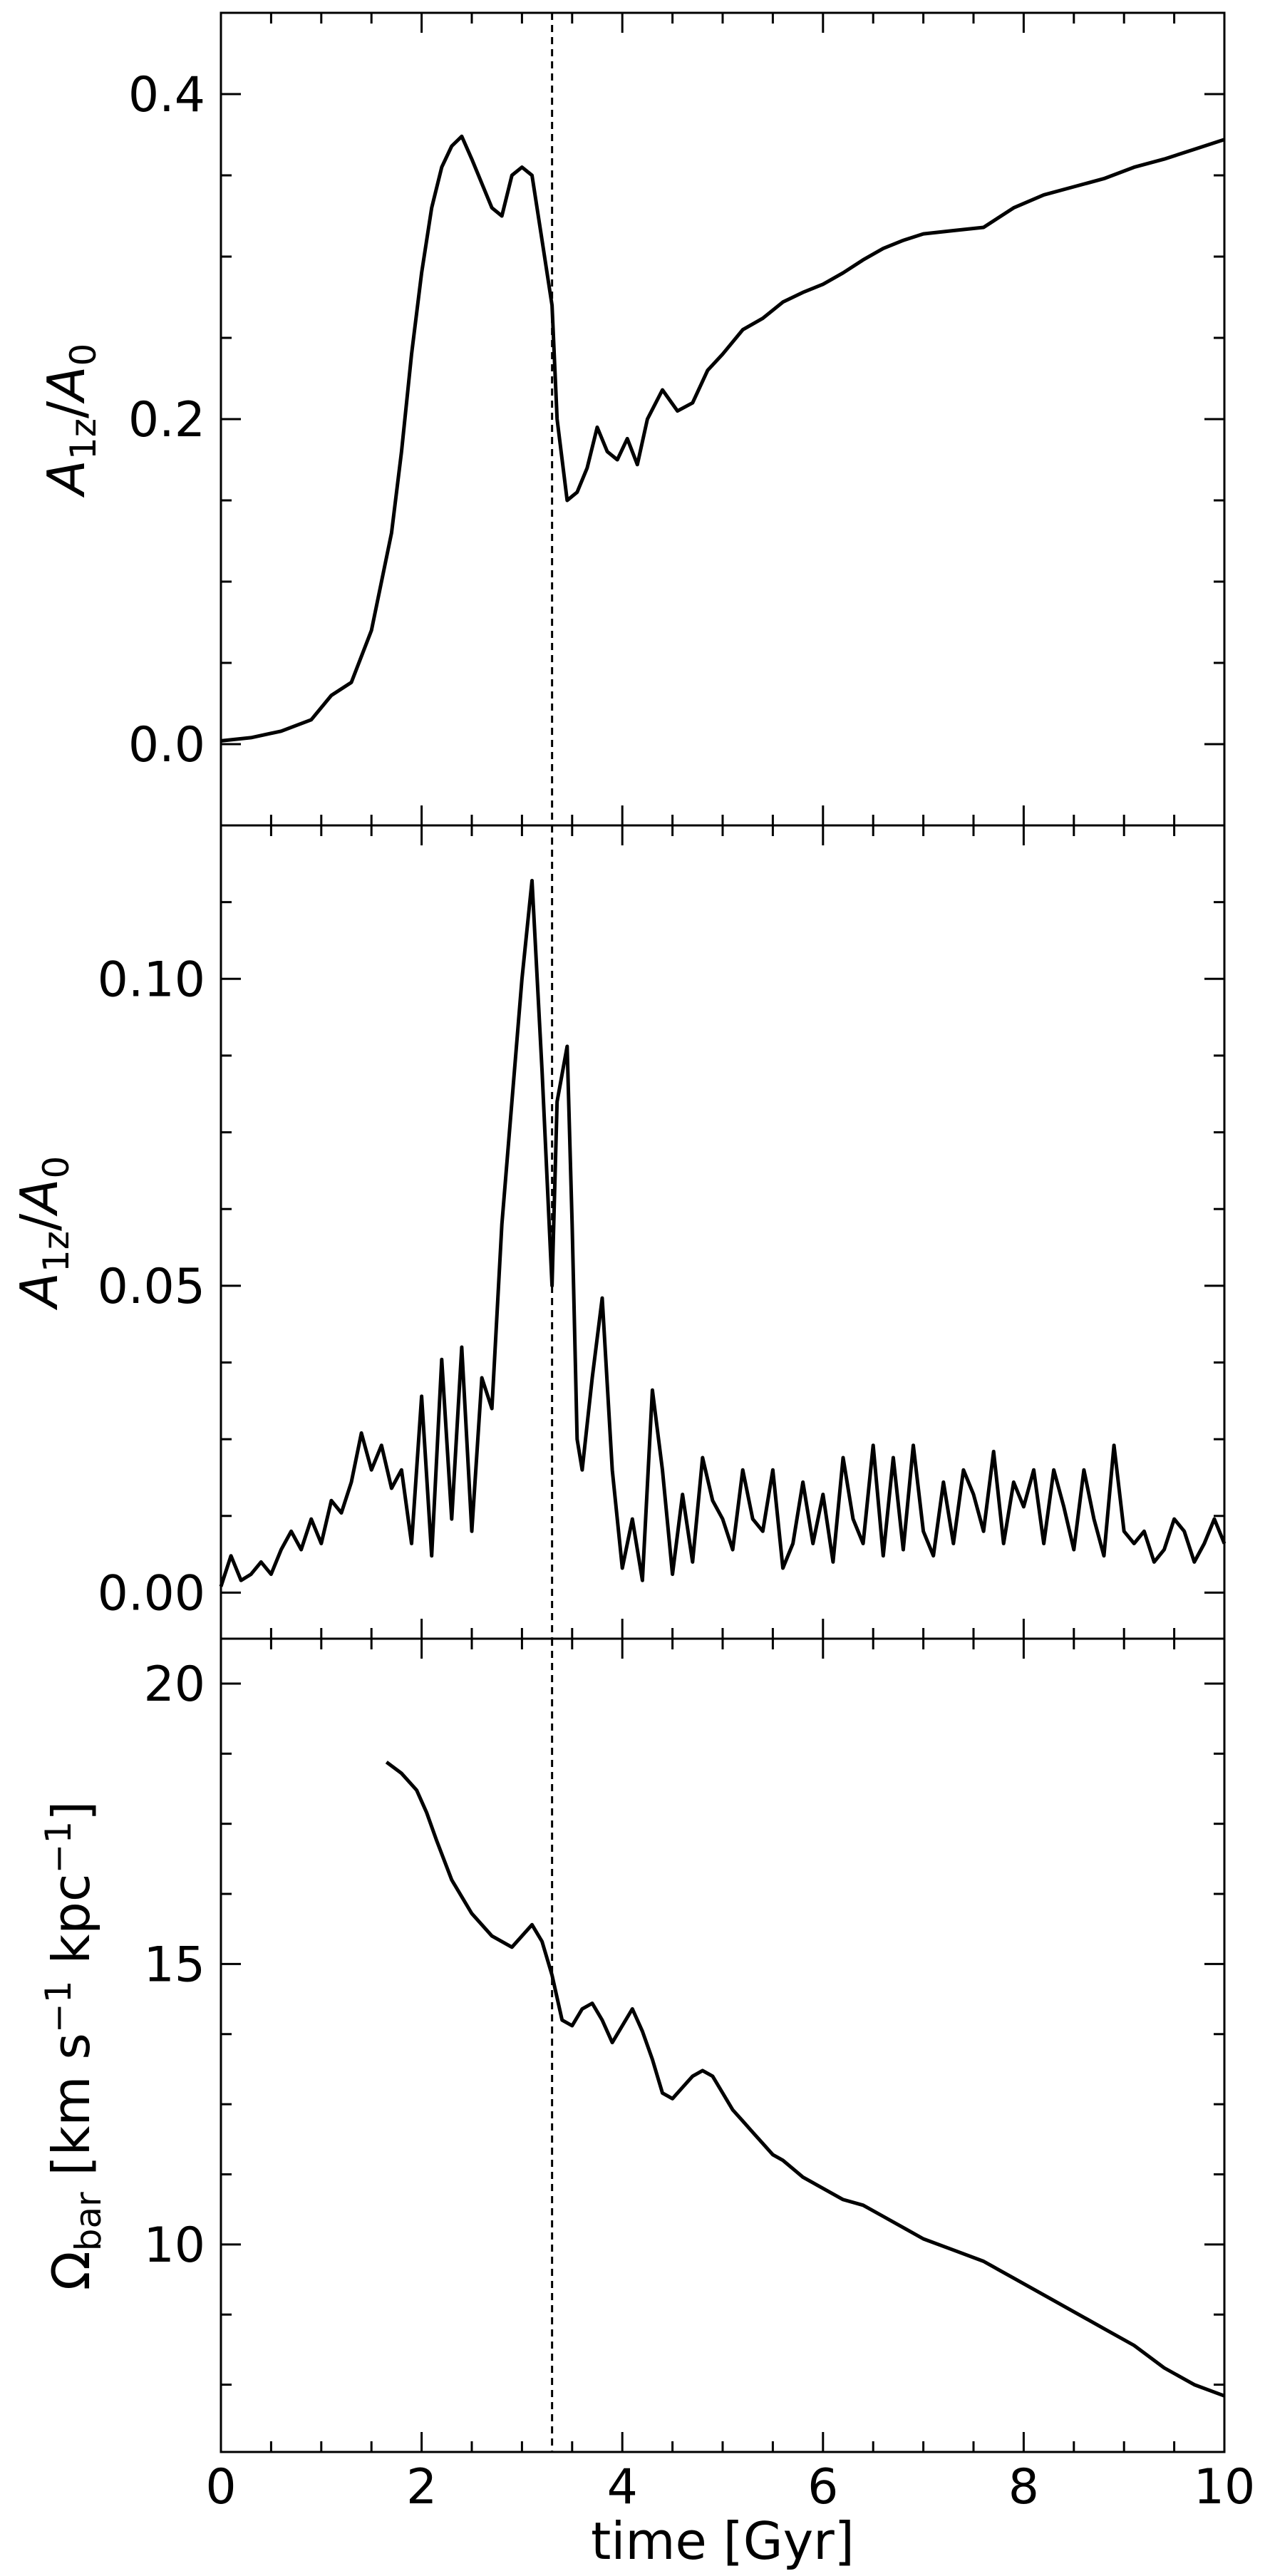  What do you see at coordinates (151, 980) in the screenshot?
I see `middle-ytick-label: 0.10` at bounding box center [151, 980].